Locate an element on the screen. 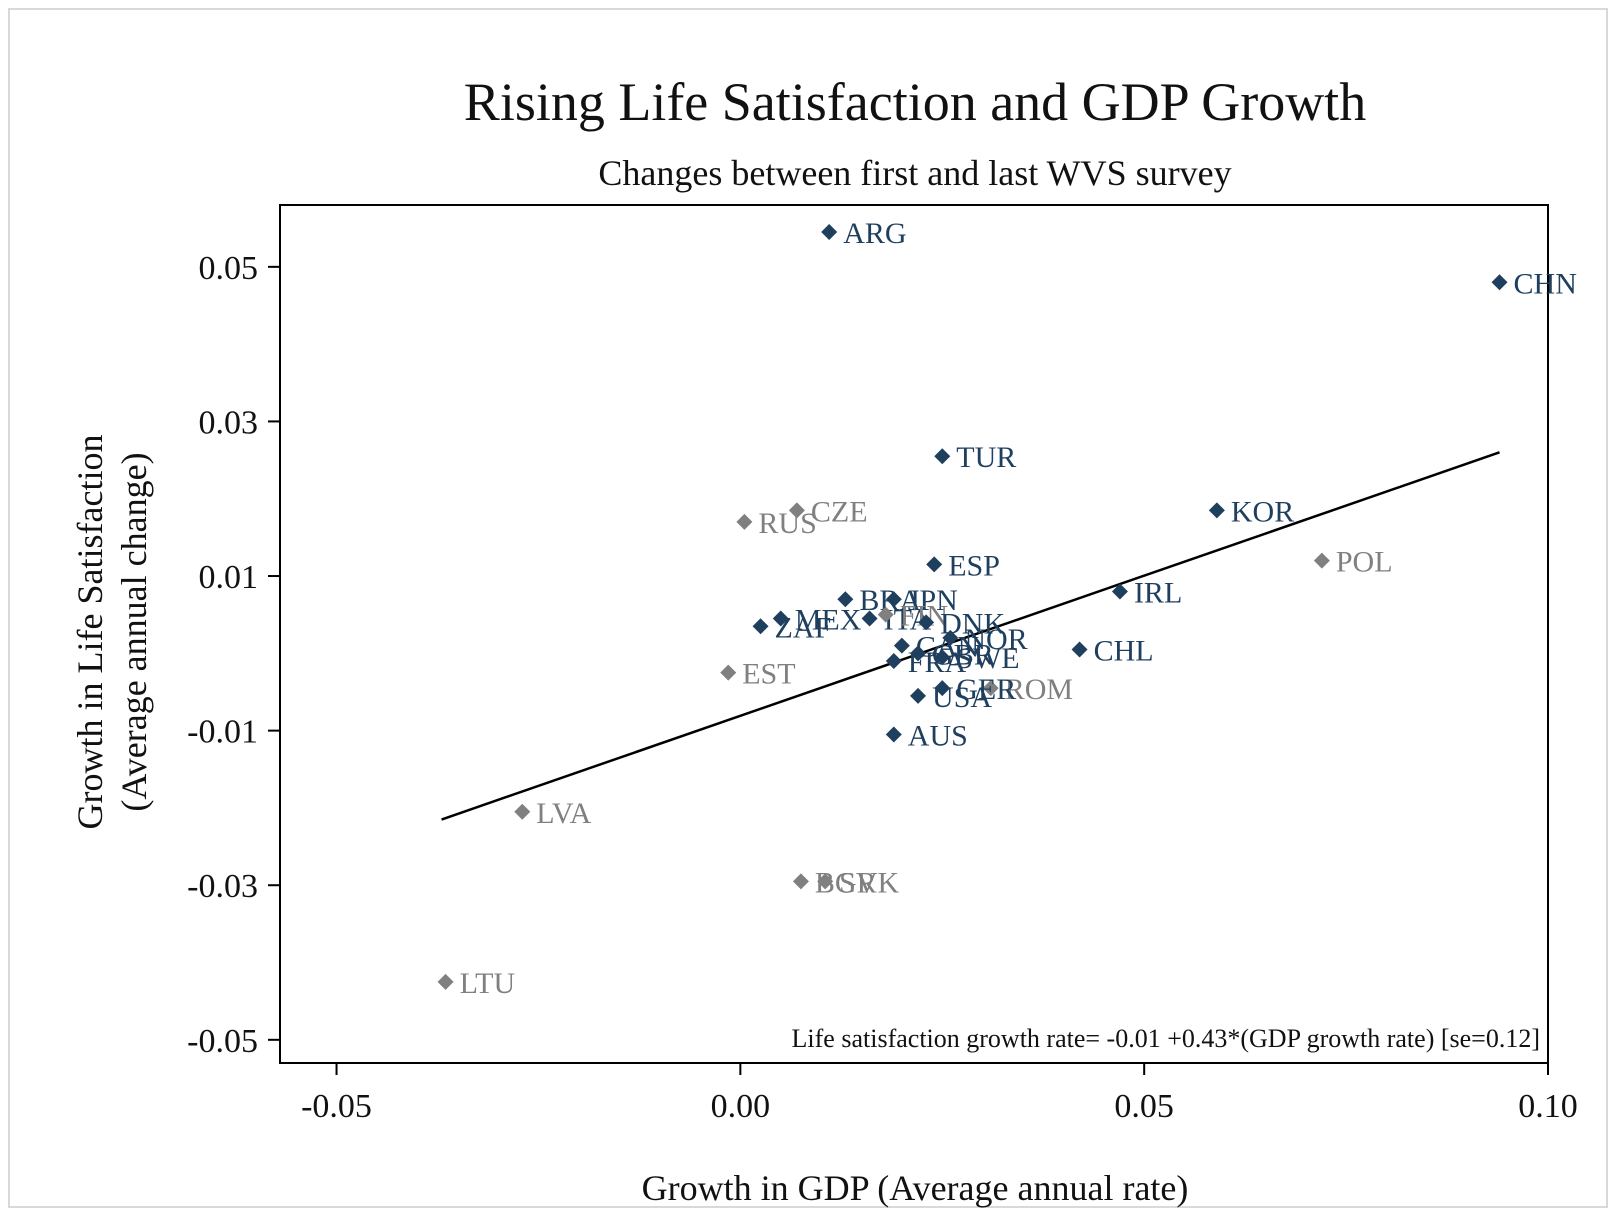 The image size is (1622, 1210). data-point-label: GER is located at coordinates (986, 689).